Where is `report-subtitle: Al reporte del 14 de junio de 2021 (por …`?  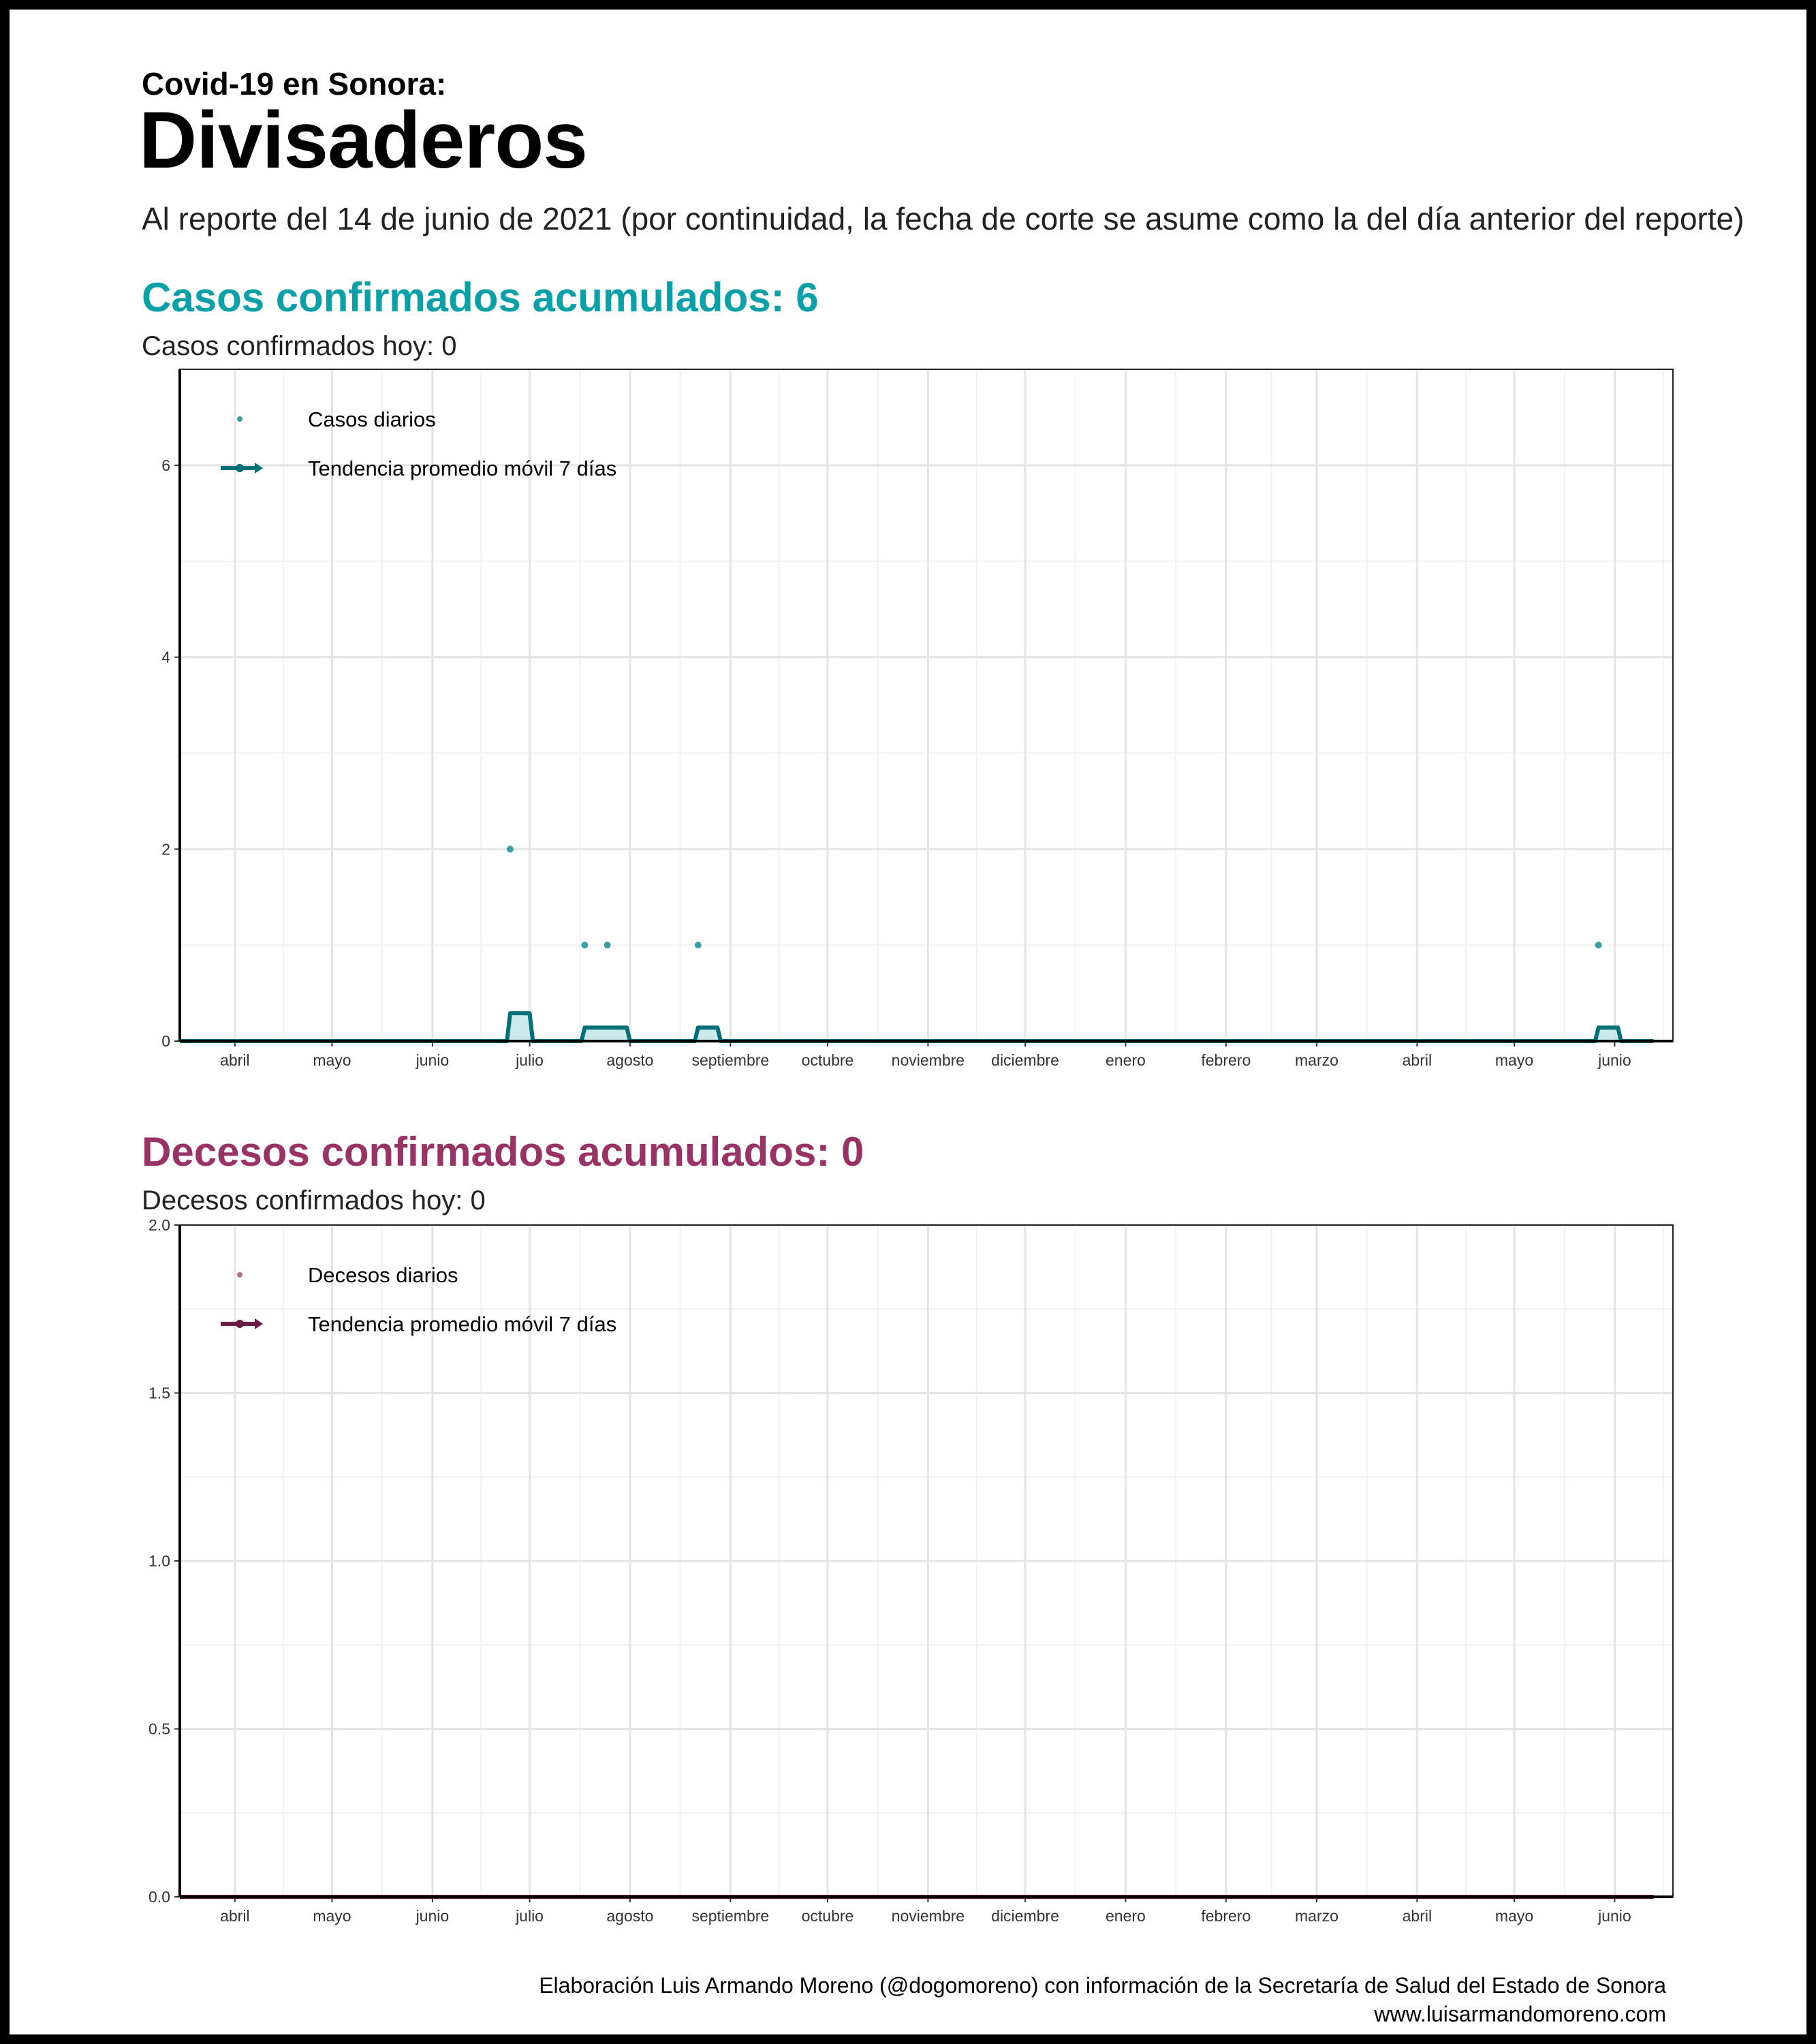 report-subtitle: Al reporte del 14 de junio de 2021 (por … is located at coordinates (943, 218).